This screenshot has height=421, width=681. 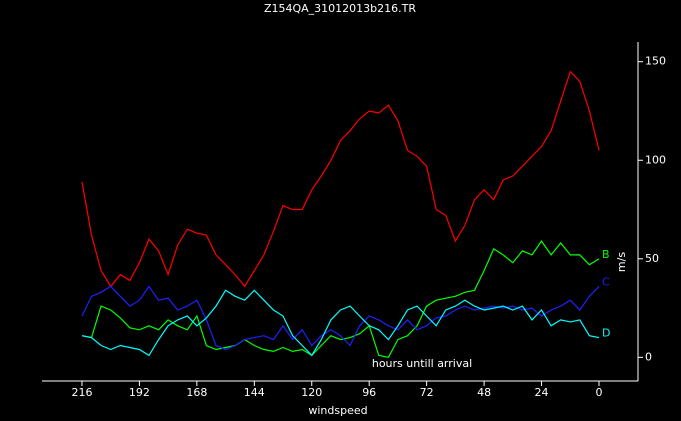 I want to click on x-tick-label: 168, so click(x=196, y=392).